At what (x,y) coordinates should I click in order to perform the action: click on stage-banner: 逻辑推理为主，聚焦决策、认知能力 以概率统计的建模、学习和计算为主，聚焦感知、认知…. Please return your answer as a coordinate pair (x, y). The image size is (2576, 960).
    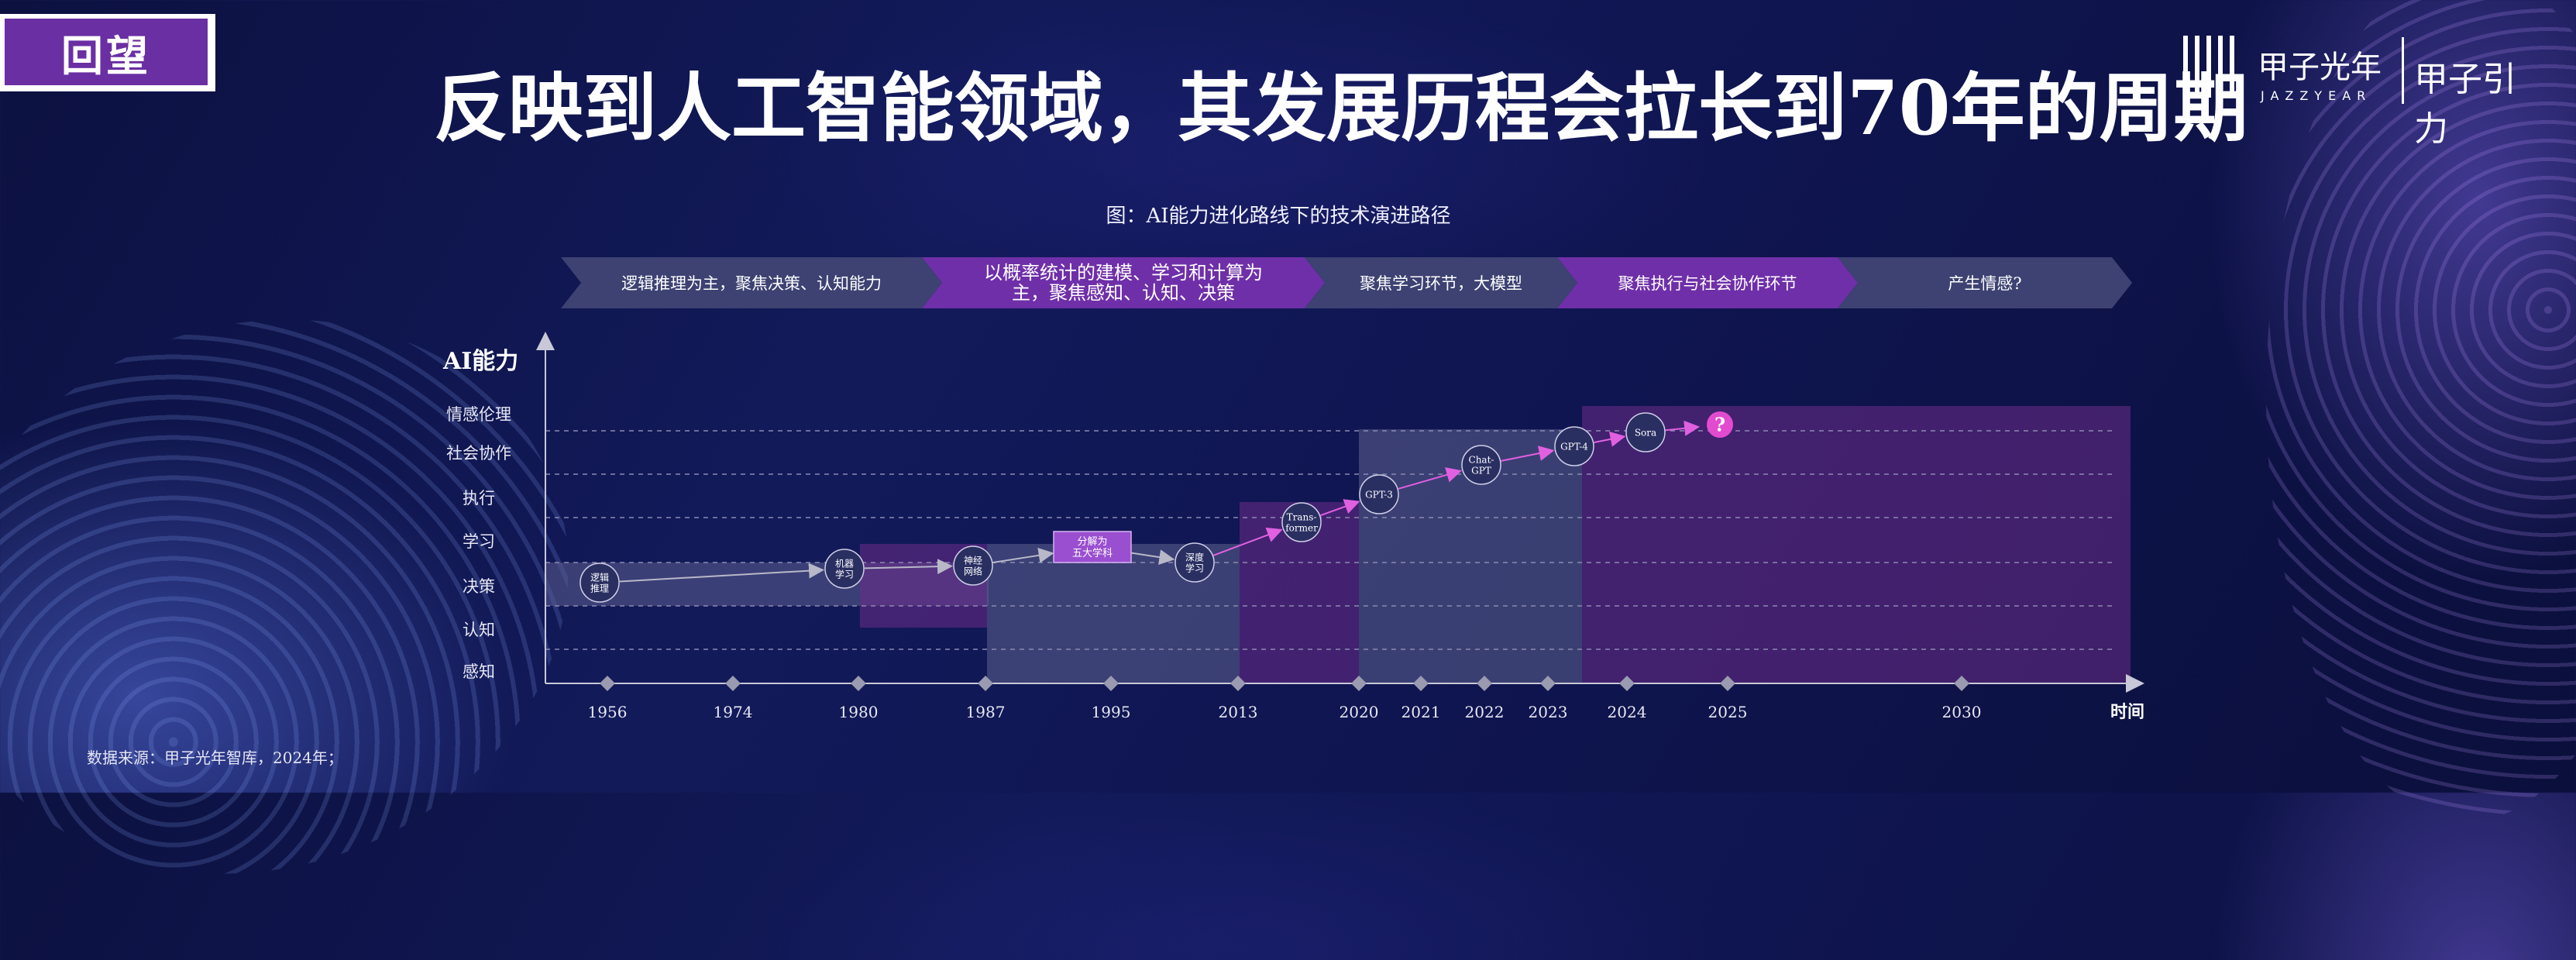
    Looking at the image, I should click on (1346, 282).